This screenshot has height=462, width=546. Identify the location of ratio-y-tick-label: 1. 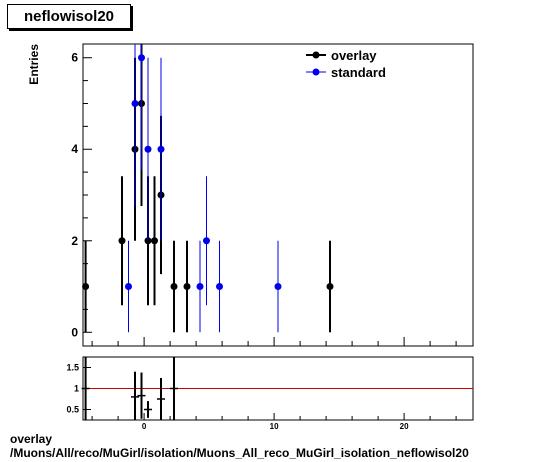
(76, 389).